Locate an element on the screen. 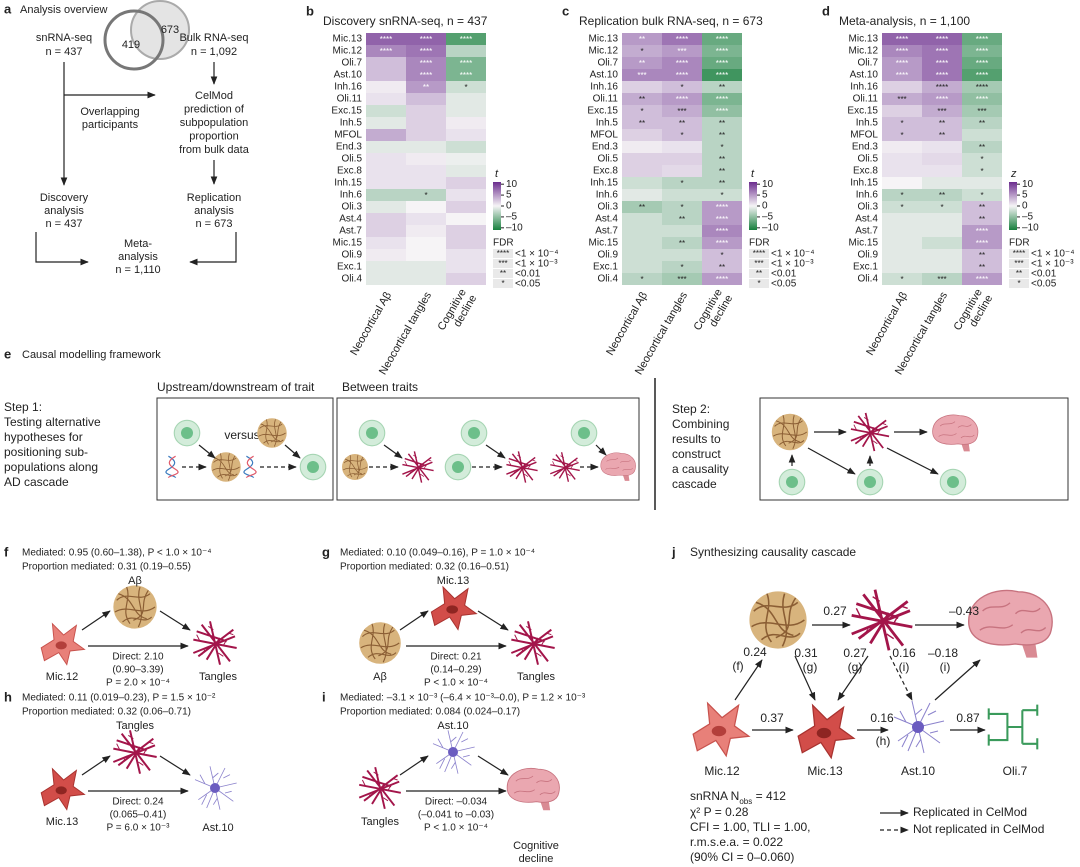  direct-effect: Direct: 2.10 is located at coordinates (138, 657).